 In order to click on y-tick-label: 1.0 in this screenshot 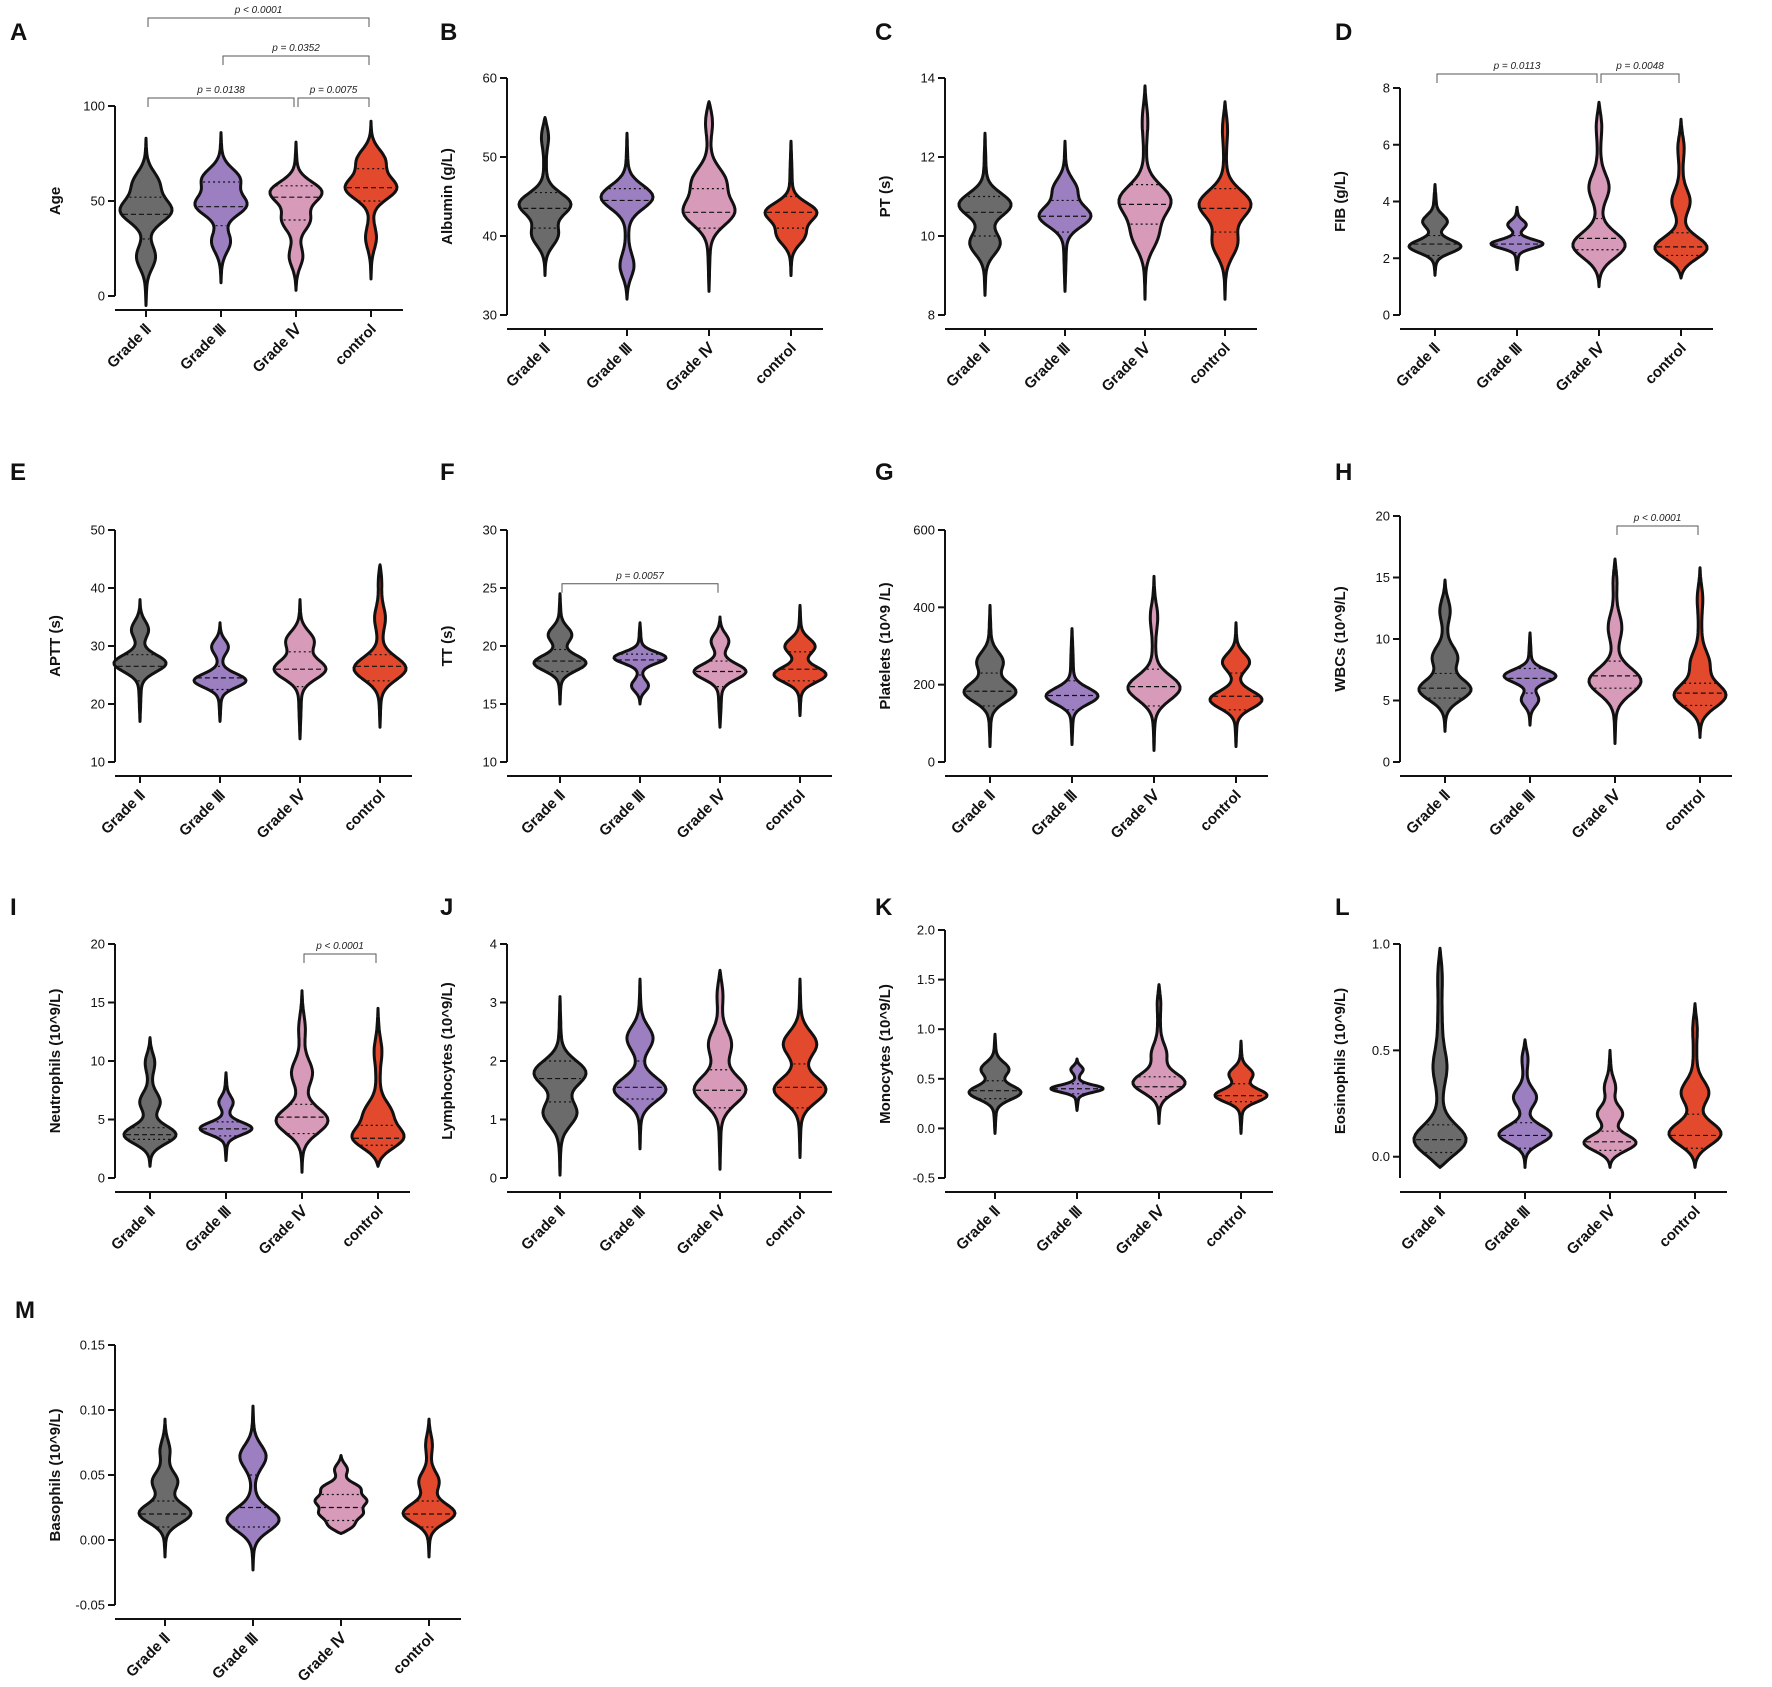, I will do `click(926, 1029)`.